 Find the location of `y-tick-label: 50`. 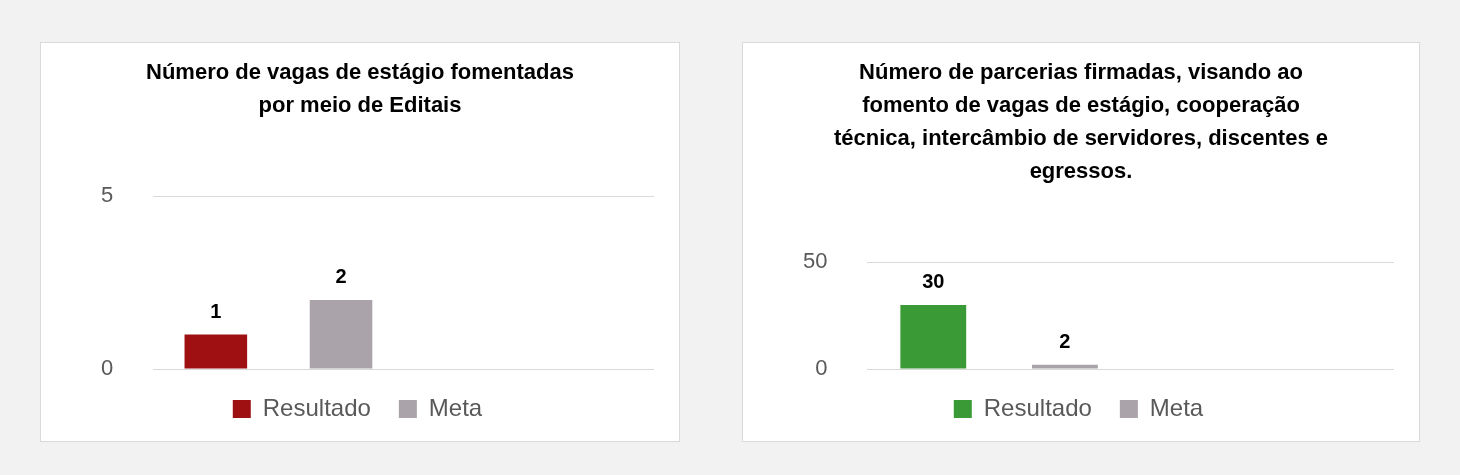

y-tick-label: 50 is located at coordinates (815, 261).